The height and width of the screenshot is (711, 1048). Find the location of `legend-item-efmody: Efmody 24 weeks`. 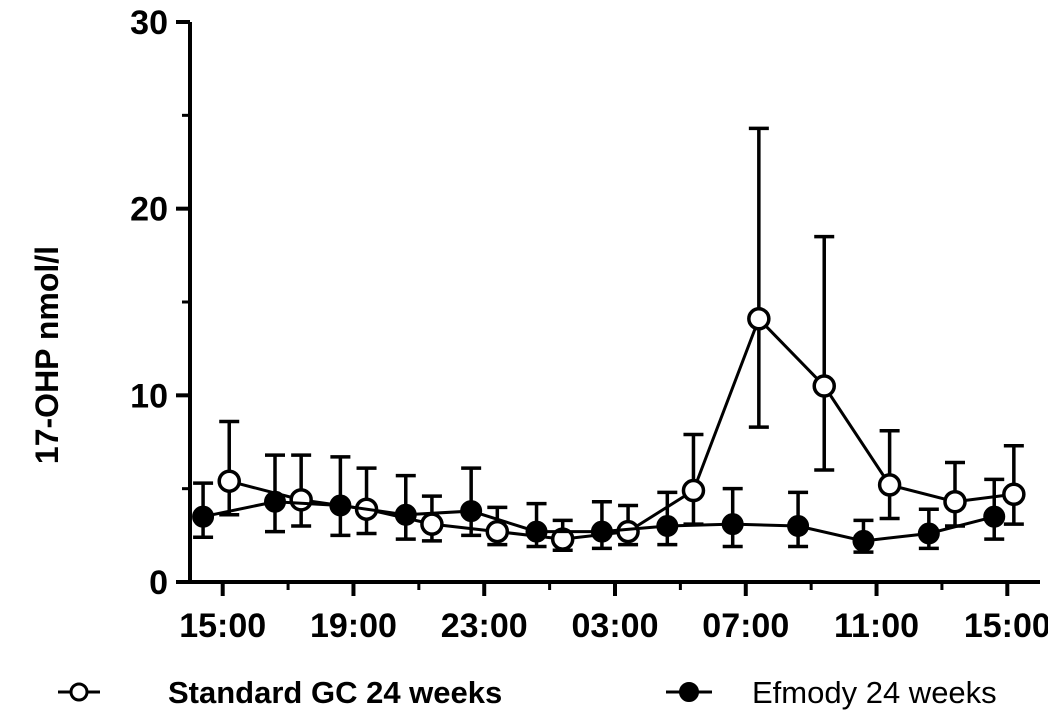

legend-item-efmody: Efmody 24 weeks is located at coordinates (831, 692).